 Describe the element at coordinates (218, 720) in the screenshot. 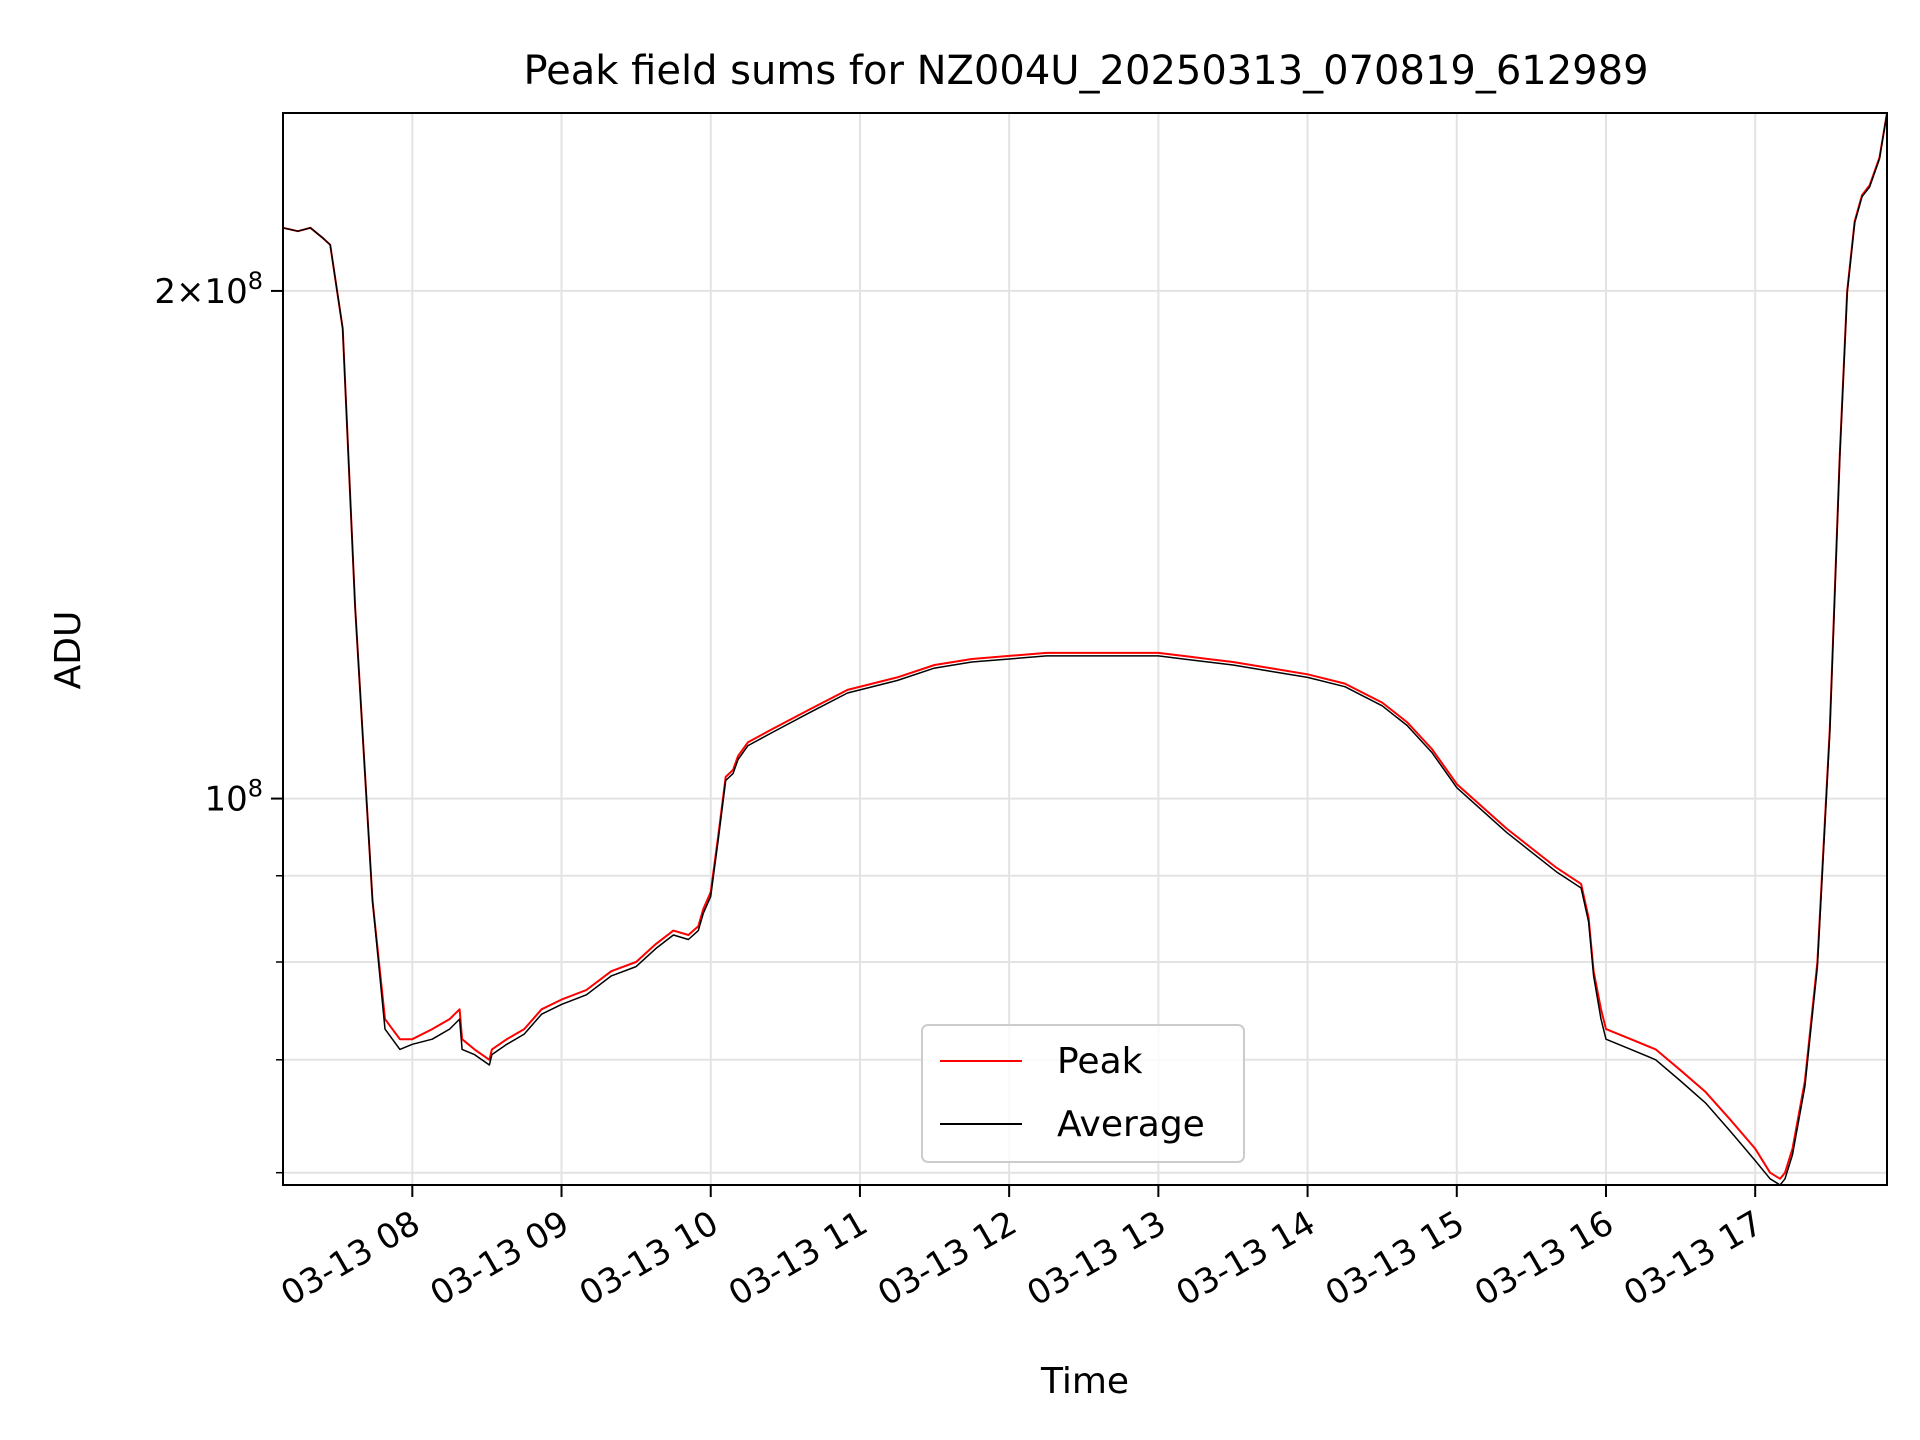

I see `y-axis-ticks: 2×108 108` at that location.